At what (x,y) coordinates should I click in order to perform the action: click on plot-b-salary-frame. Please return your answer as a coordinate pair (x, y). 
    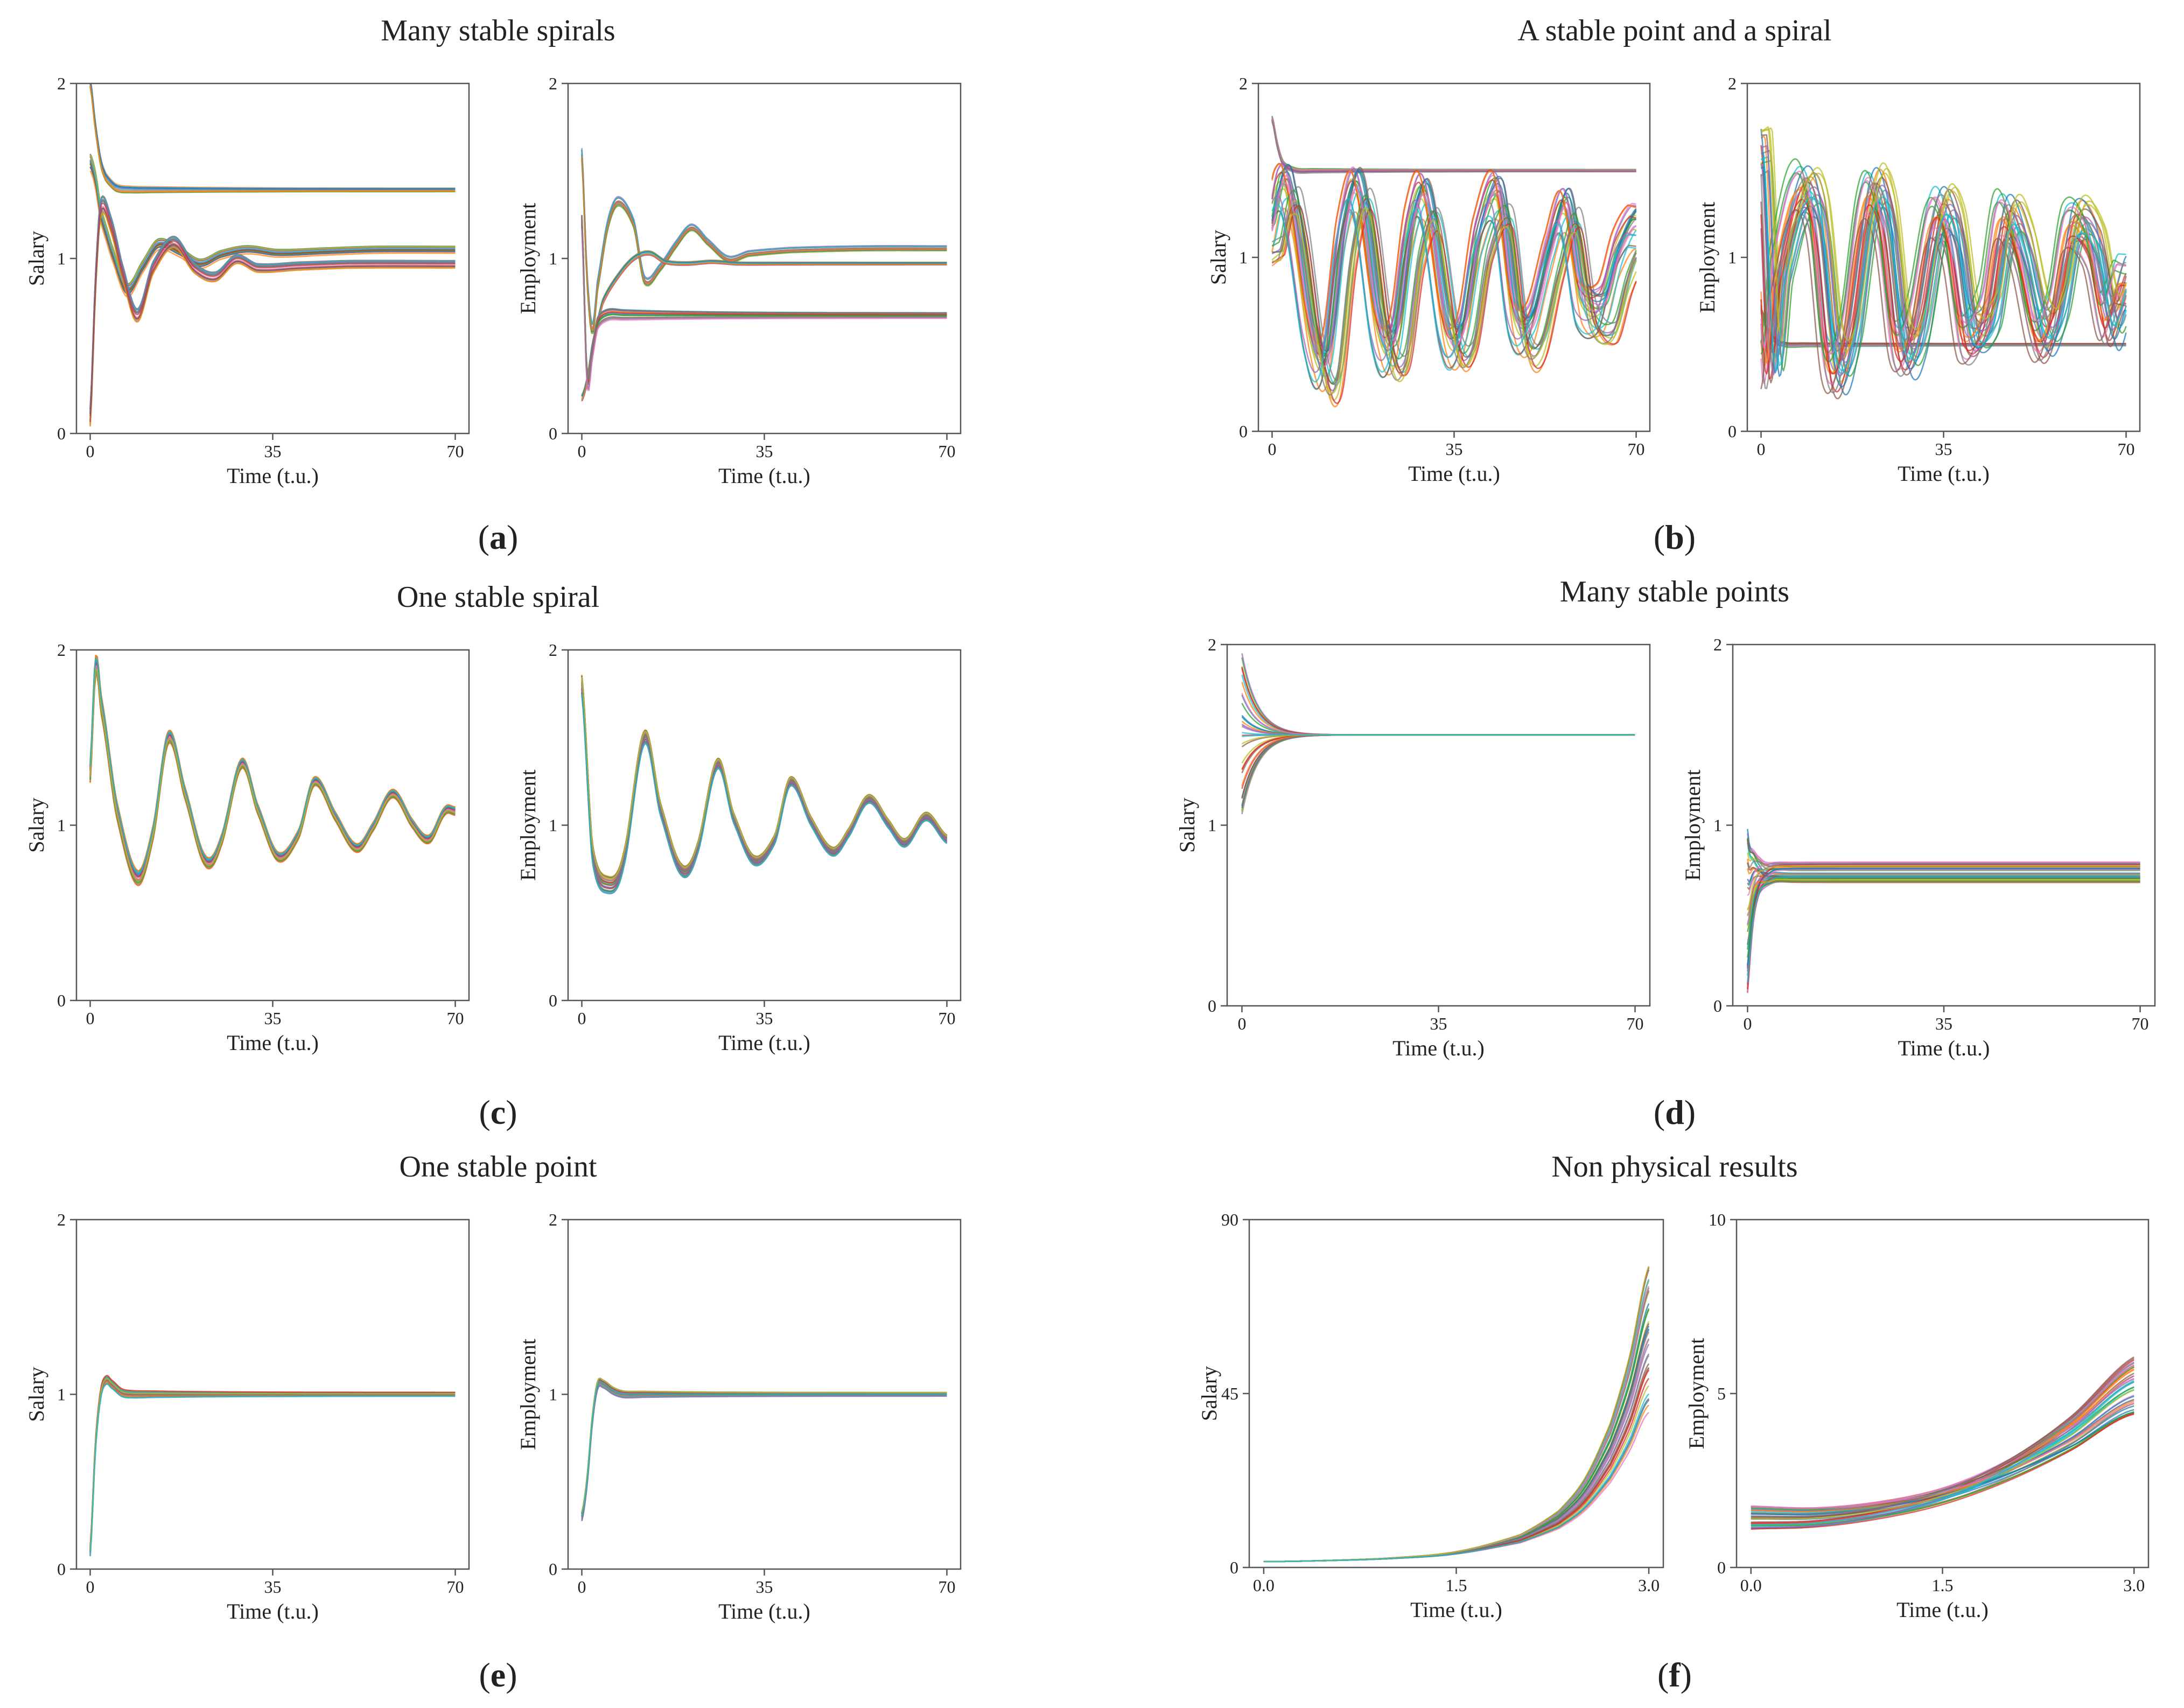
    Looking at the image, I should click on (1454, 257).